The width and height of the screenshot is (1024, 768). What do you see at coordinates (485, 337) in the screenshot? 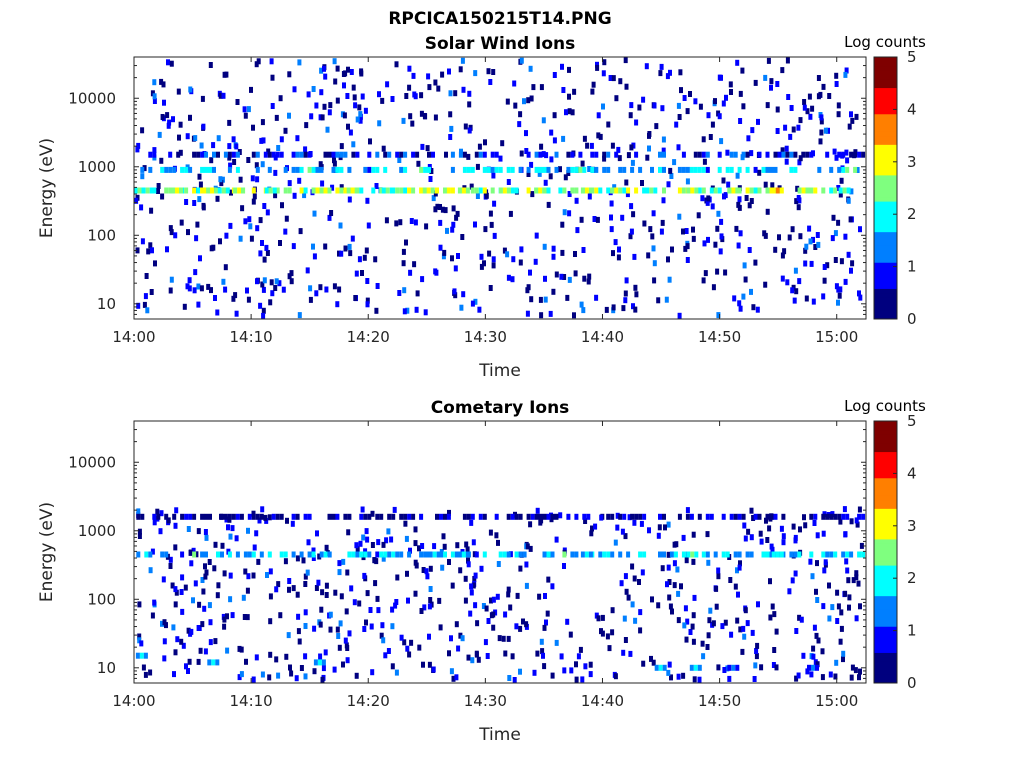
I see `solar-wind-xtick-label: 14:30` at bounding box center [485, 337].